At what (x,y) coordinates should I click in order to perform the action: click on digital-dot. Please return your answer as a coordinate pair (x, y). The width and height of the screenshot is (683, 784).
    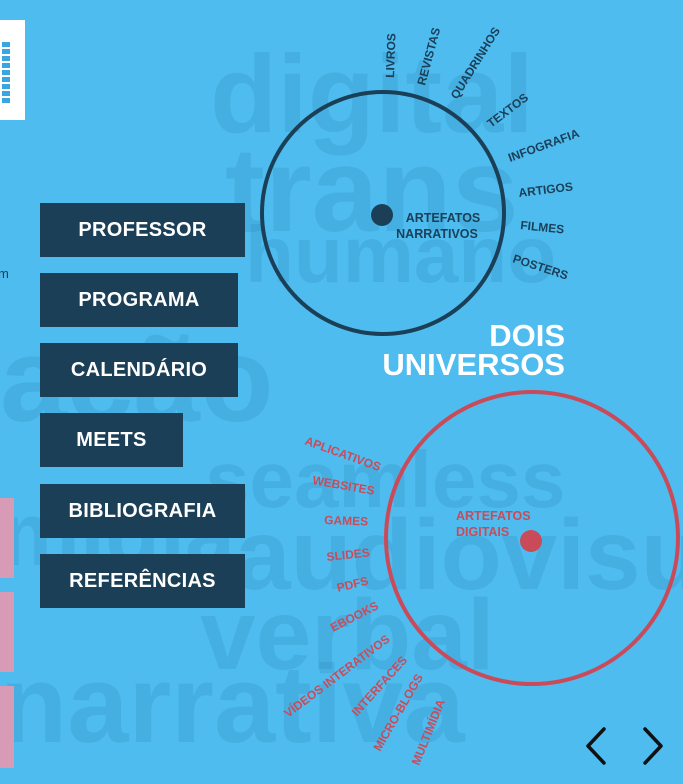
    Looking at the image, I should click on (531, 541).